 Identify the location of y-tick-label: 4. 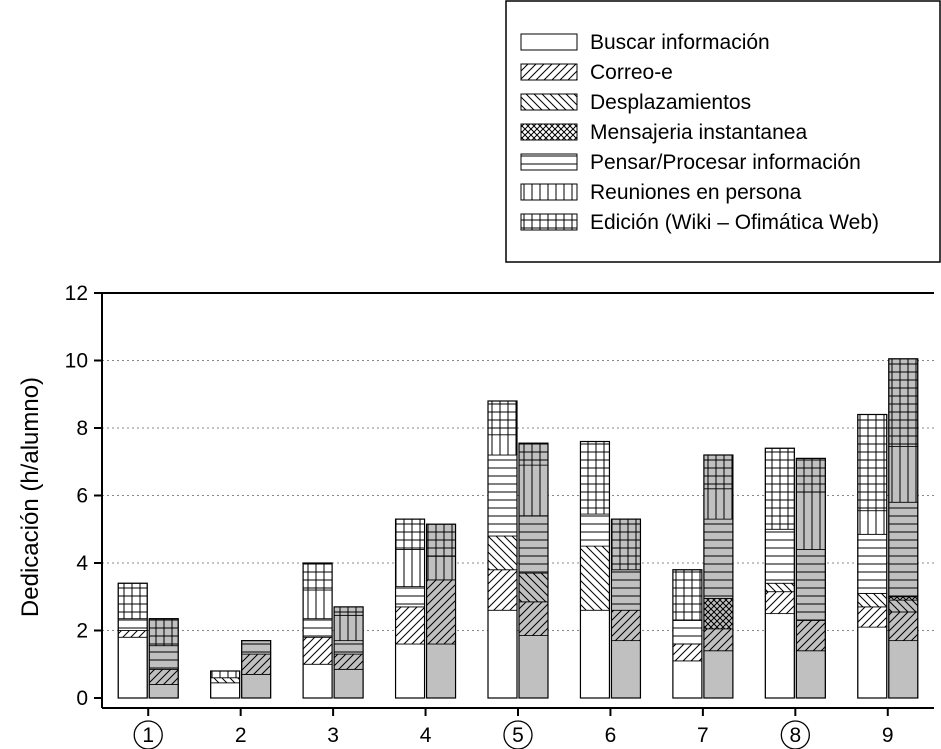
(82, 563).